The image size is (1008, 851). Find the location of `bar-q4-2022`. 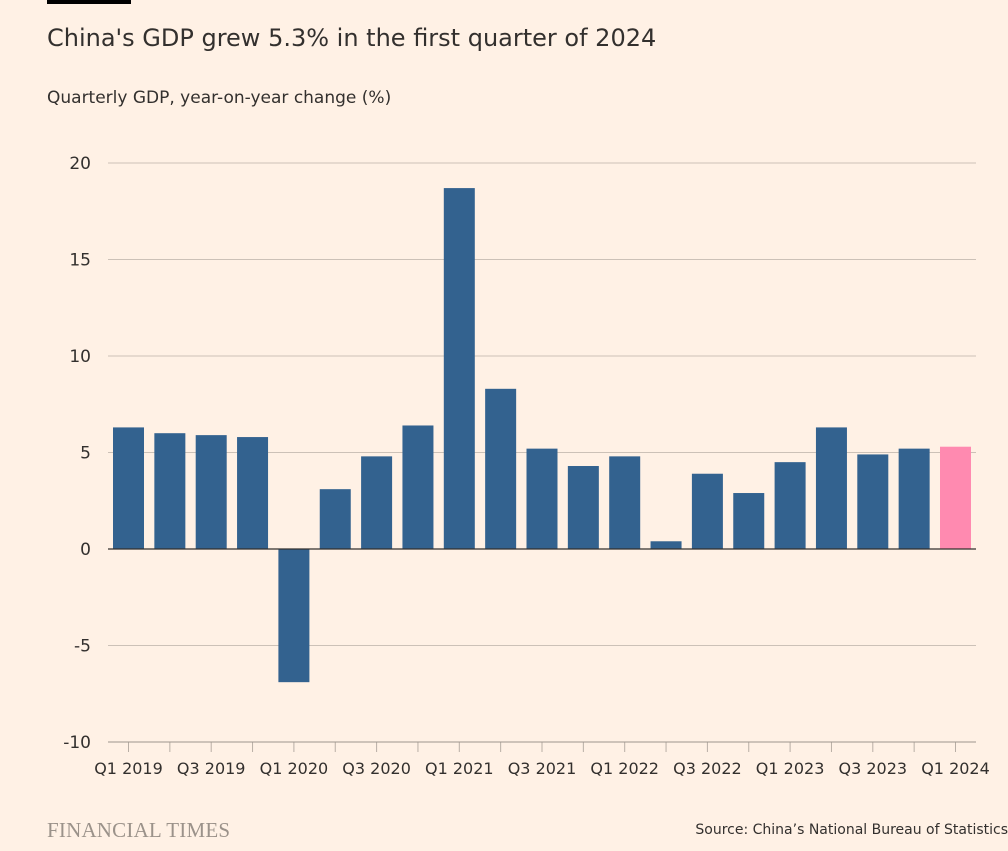

bar-q4-2022 is located at coordinates (749, 521).